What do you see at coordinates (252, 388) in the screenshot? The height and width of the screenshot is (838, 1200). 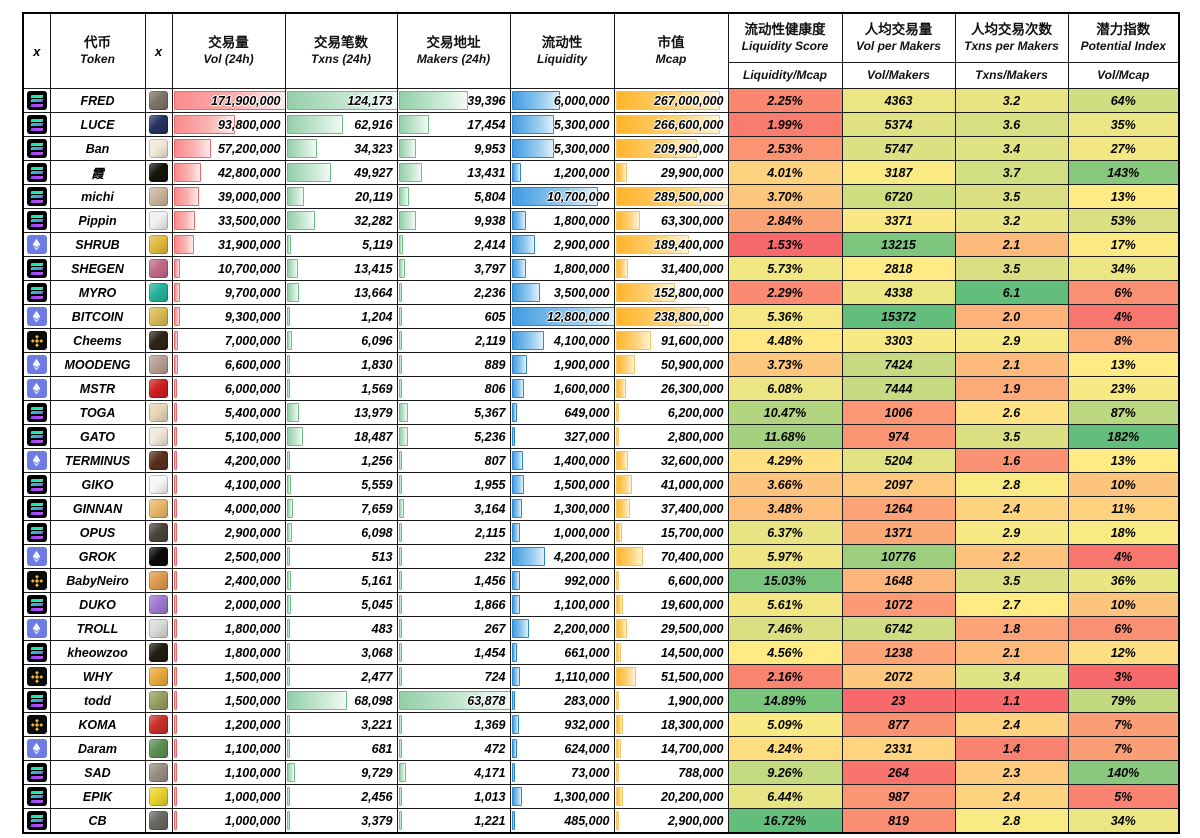 I see `vol-value: 6,000,000` at bounding box center [252, 388].